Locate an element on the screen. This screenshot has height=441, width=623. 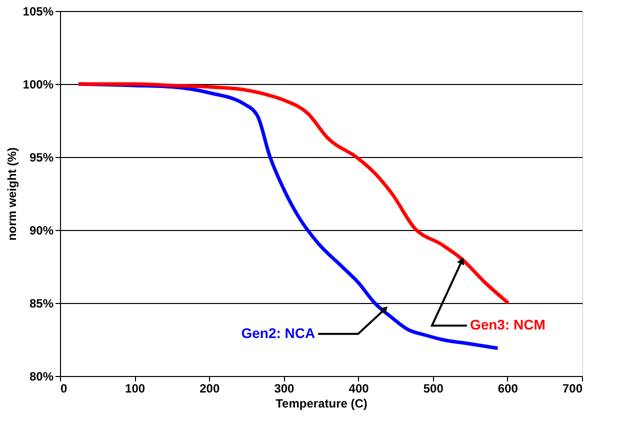
x-tick-label: 200 is located at coordinates (210, 389).